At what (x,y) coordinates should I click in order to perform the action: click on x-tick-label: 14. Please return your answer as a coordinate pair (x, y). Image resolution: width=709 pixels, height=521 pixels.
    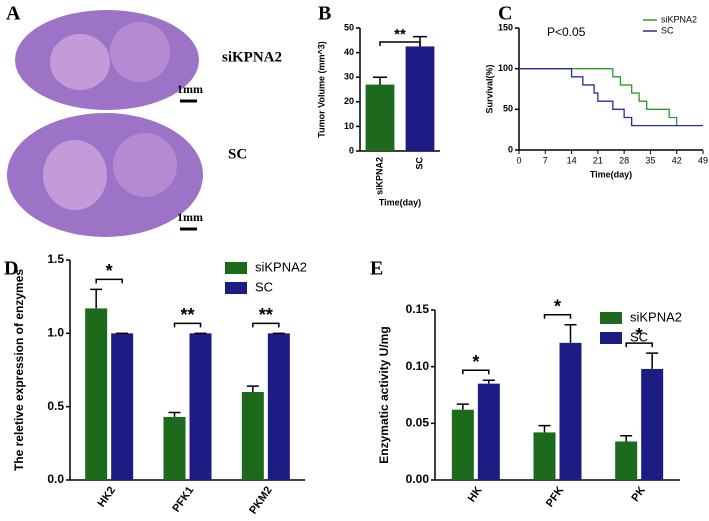
    Looking at the image, I should click on (572, 160).